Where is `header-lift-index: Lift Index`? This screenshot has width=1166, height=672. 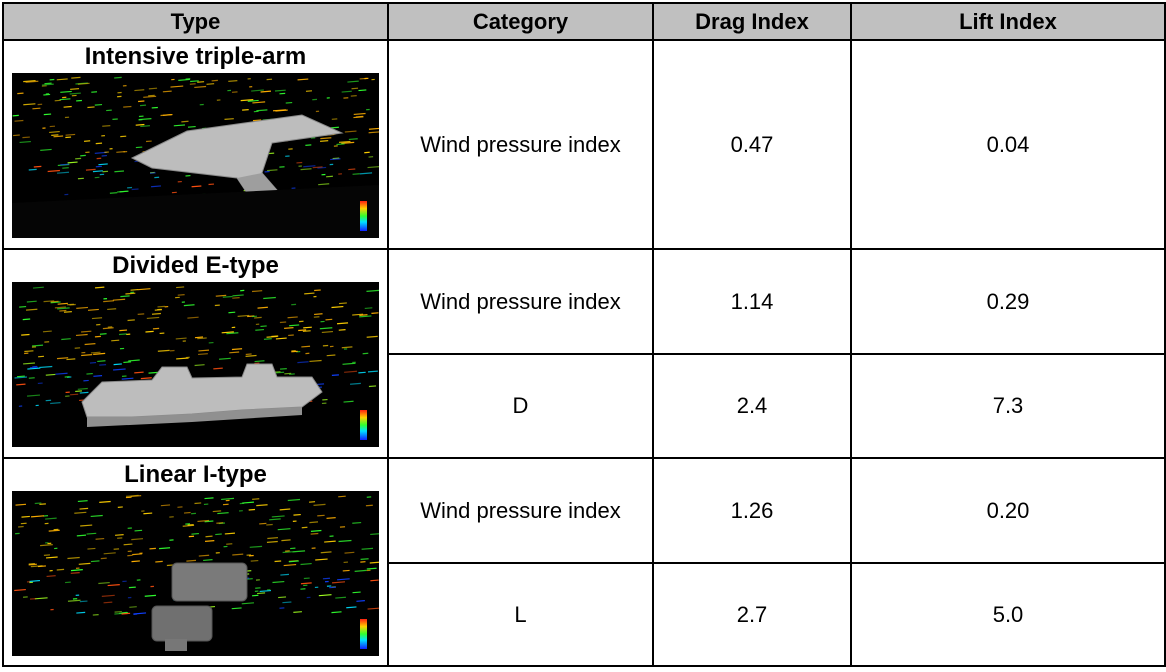
header-lift-index: Lift Index is located at coordinates (1008, 21).